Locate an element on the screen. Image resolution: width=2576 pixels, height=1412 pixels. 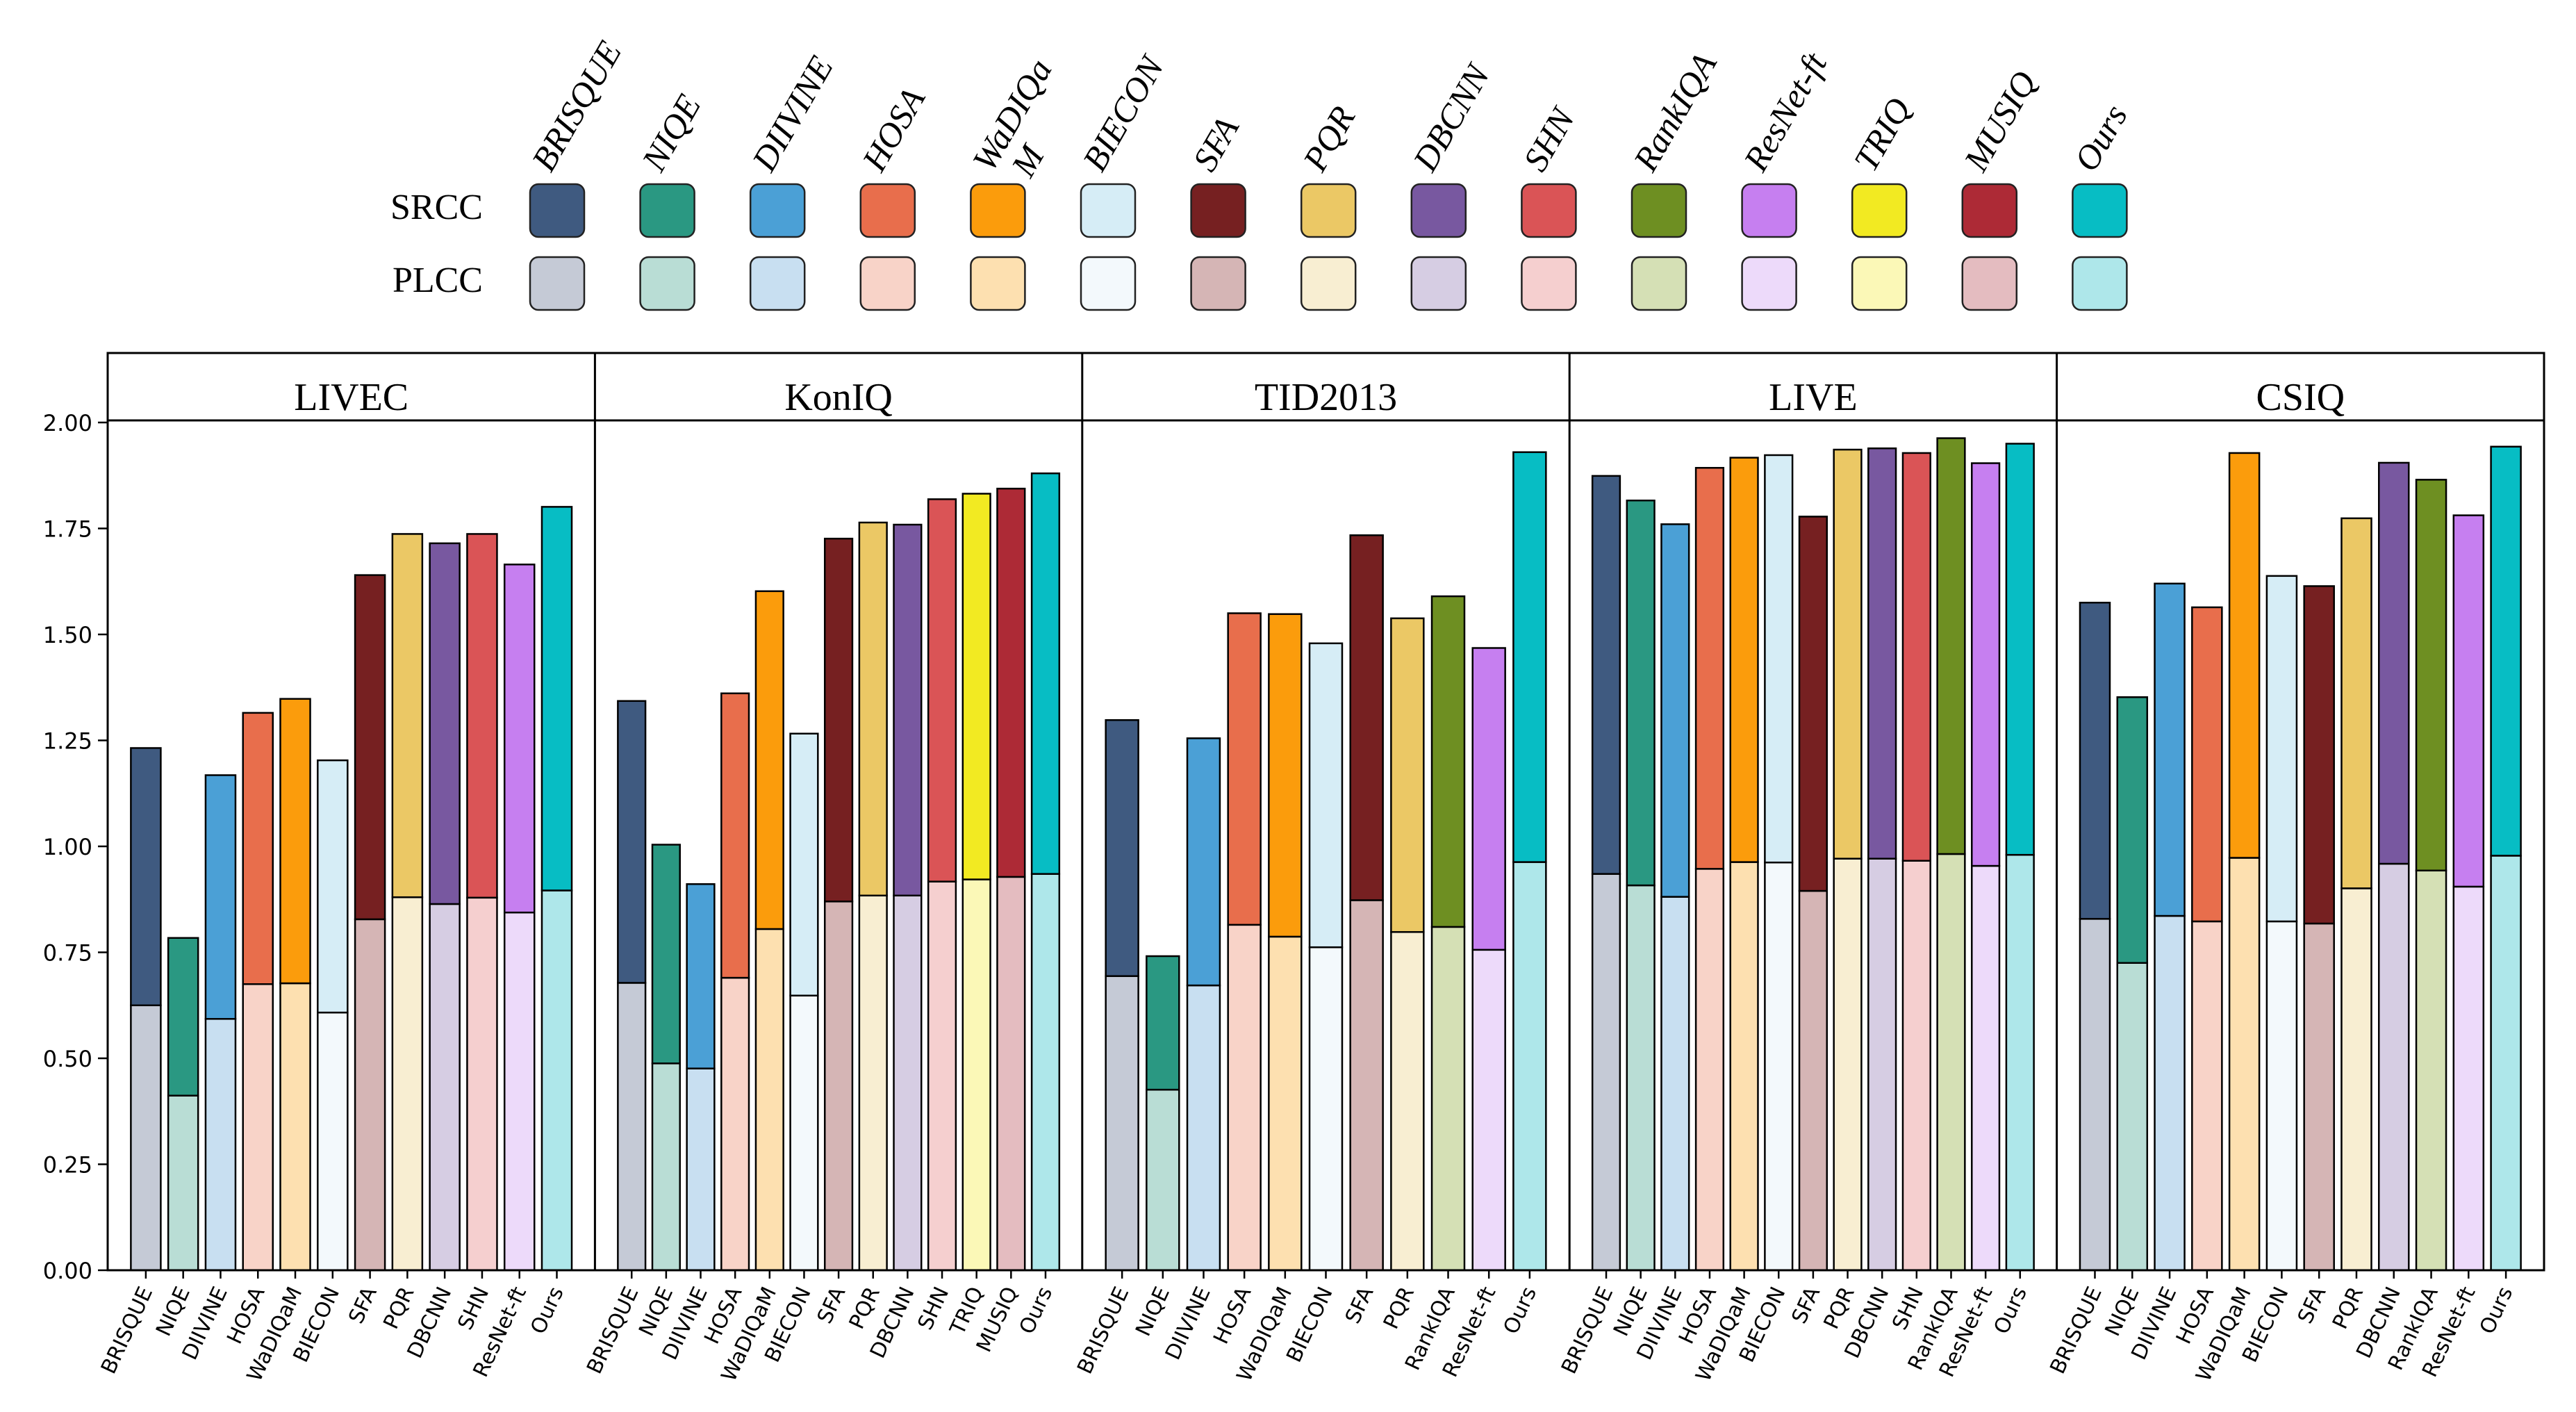
x-tick-label-tid2013-brisque: BRISQUE is located at coordinates (1104, 1330).